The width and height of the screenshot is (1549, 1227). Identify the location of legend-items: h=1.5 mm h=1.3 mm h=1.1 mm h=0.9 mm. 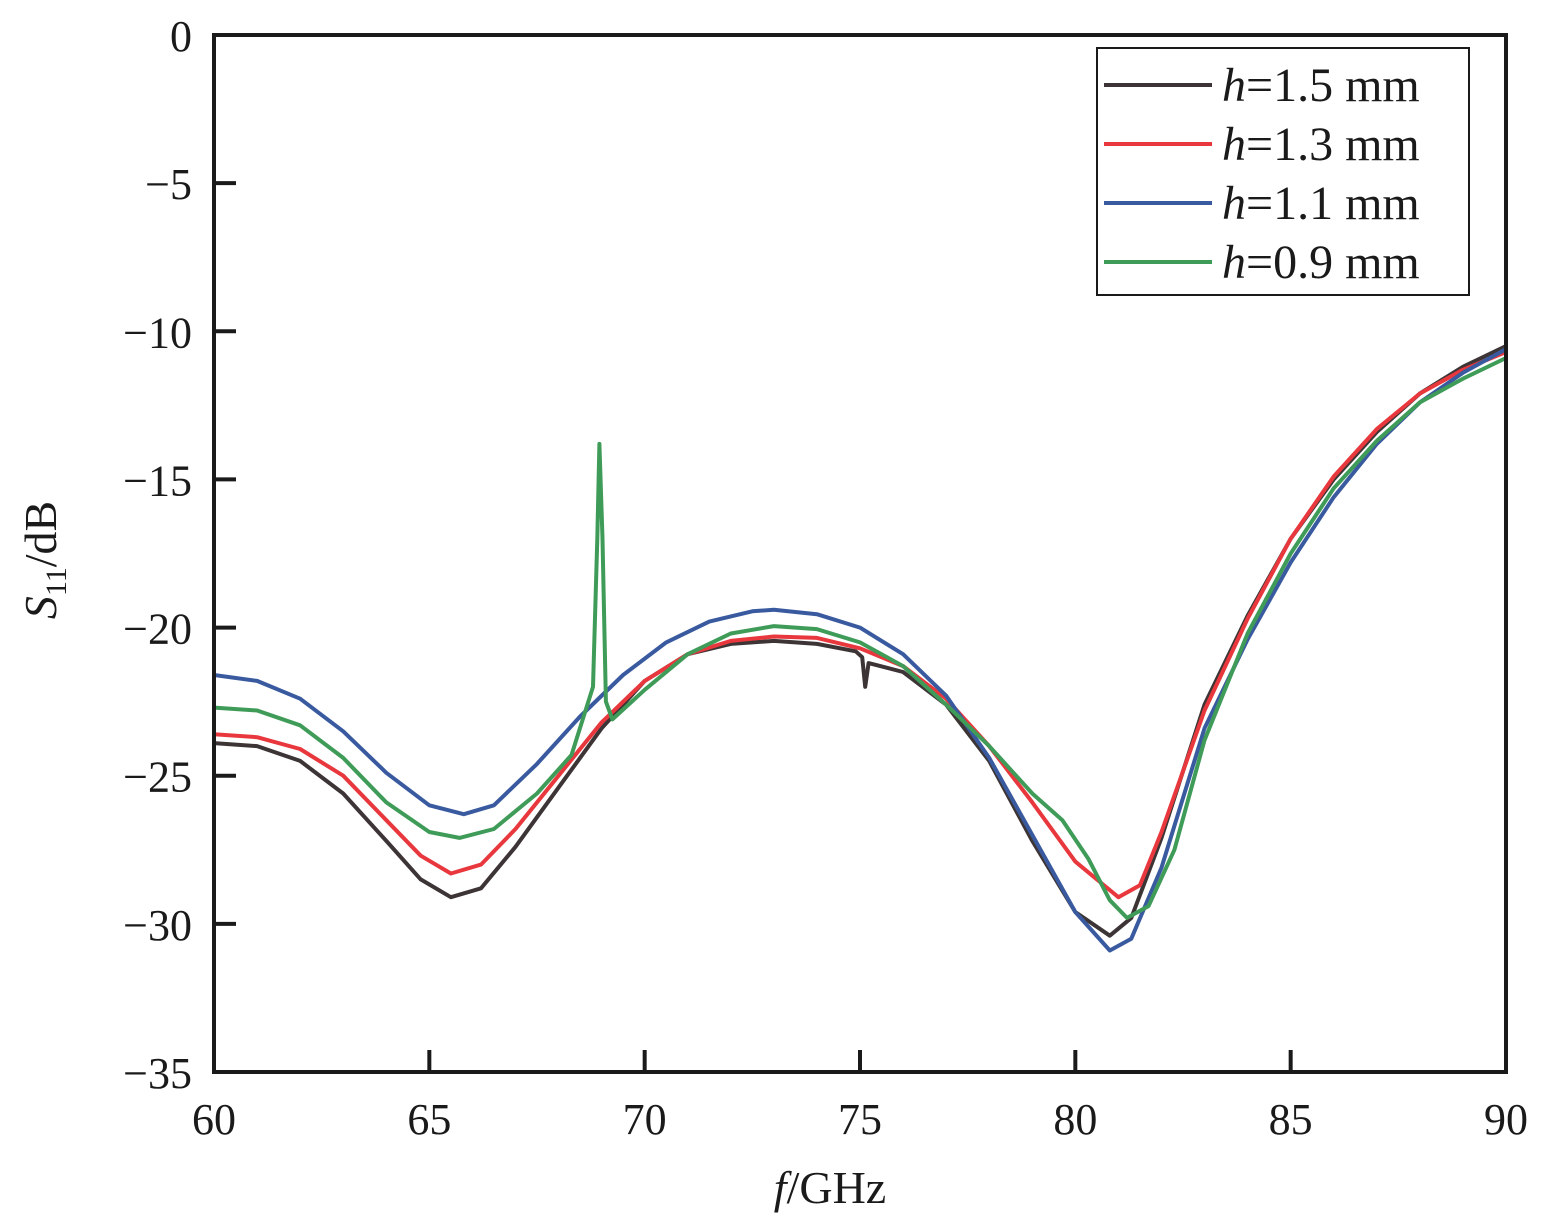
(1262, 174).